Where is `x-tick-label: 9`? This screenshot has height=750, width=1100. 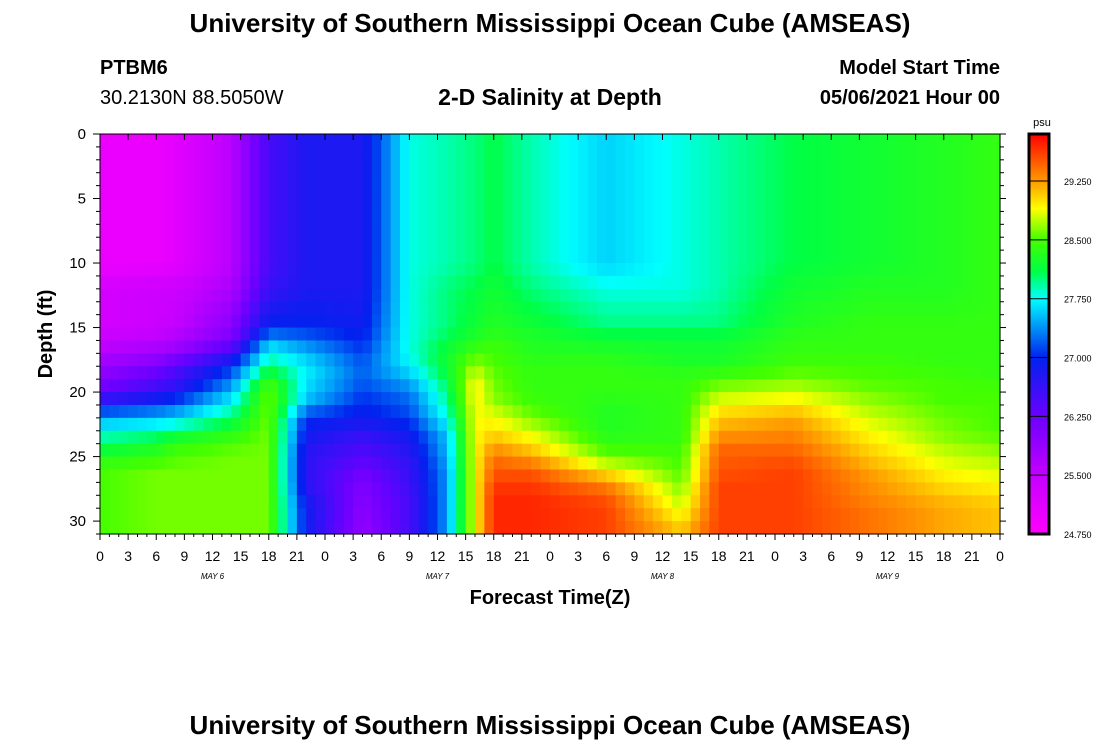
x-tick-label: 9 is located at coordinates (409, 556).